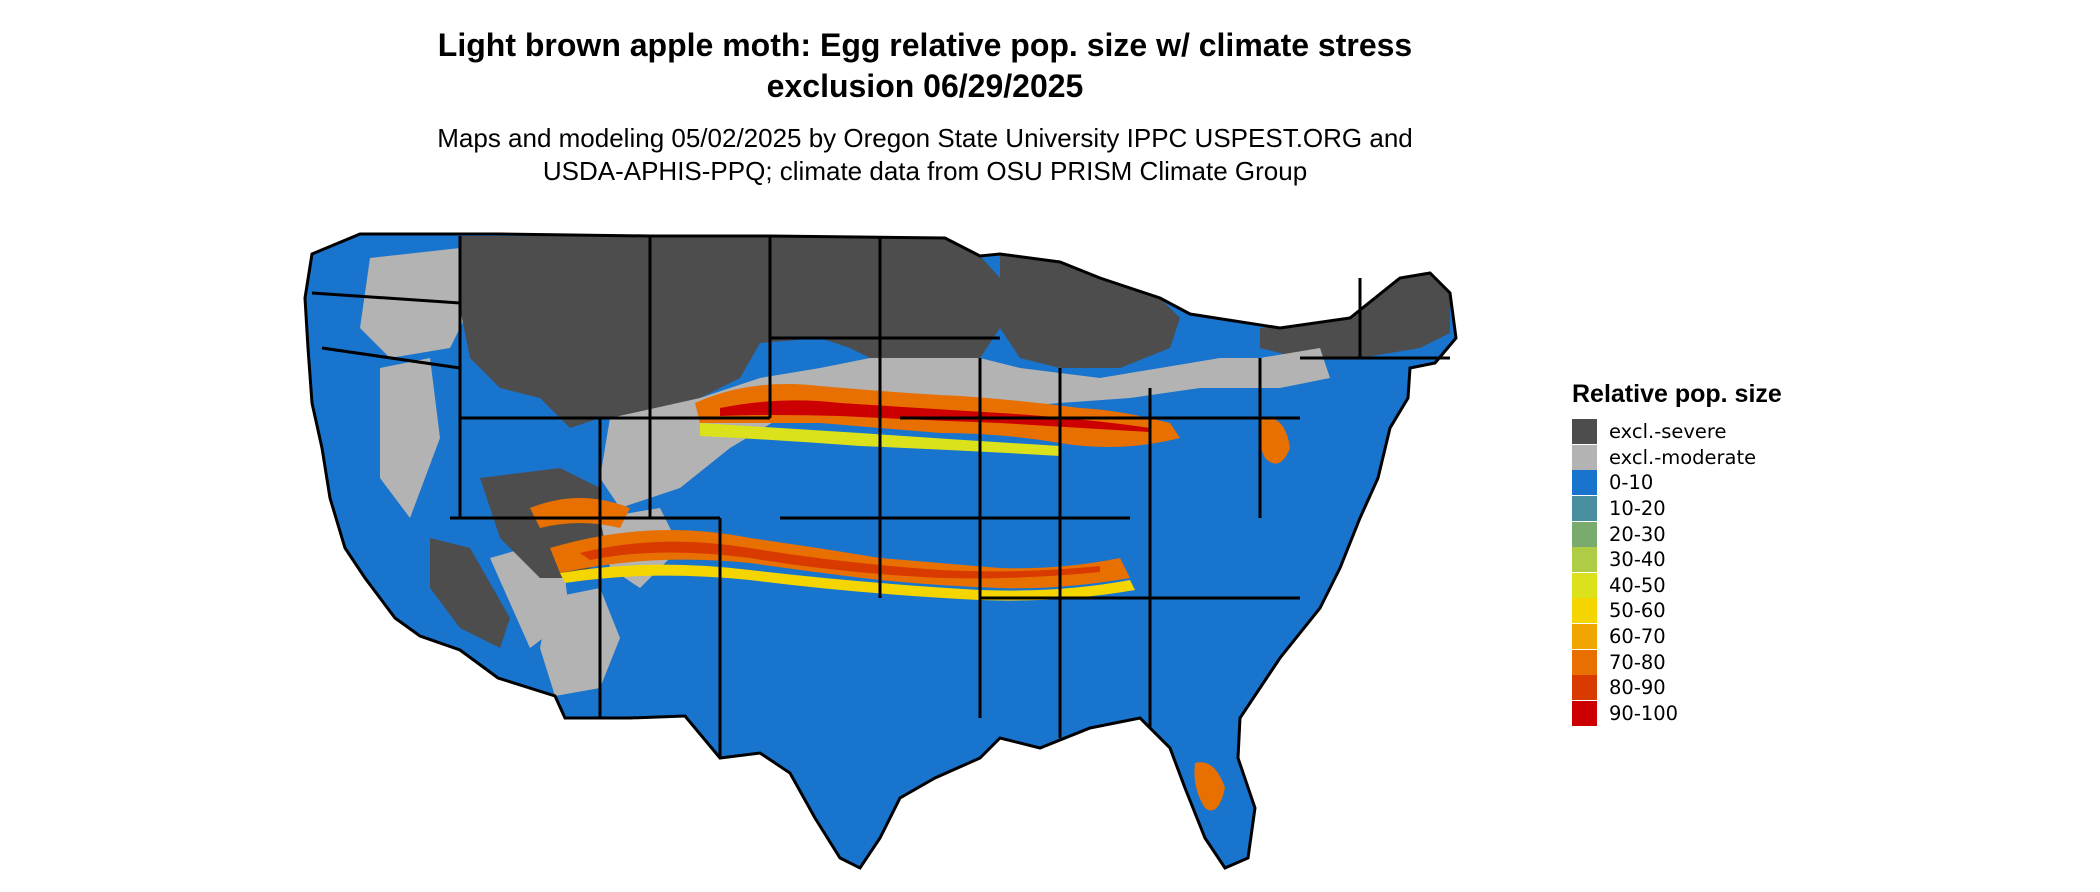 This screenshot has height=892, width=2100. What do you see at coordinates (1683, 457) in the screenshot?
I see `legend-label: excl.-moderate` at bounding box center [1683, 457].